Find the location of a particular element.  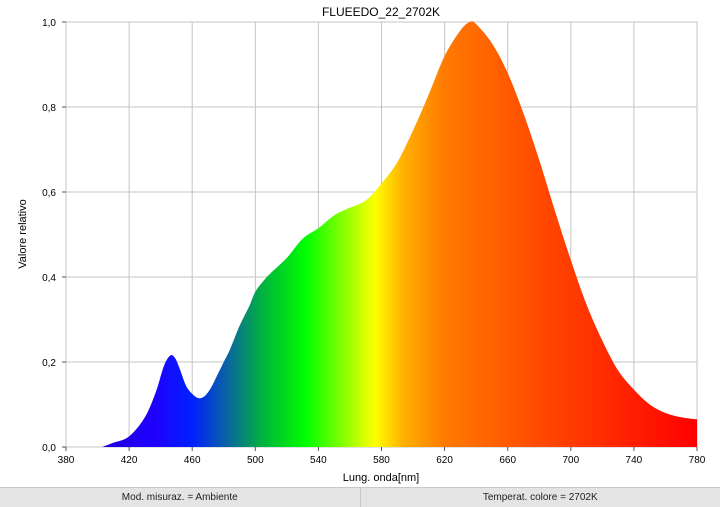

x-tick-label: 540 is located at coordinates (318, 460).